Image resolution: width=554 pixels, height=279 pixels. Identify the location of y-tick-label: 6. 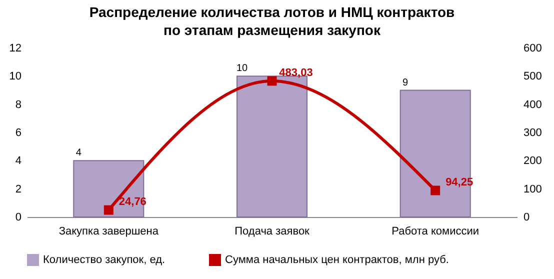
(18, 133).